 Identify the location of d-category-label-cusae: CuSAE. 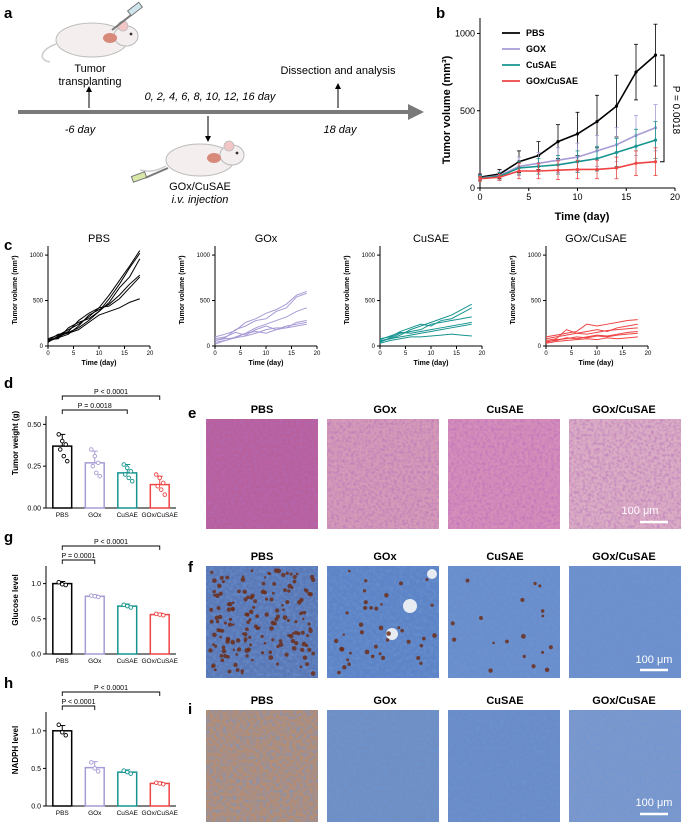
(128, 515).